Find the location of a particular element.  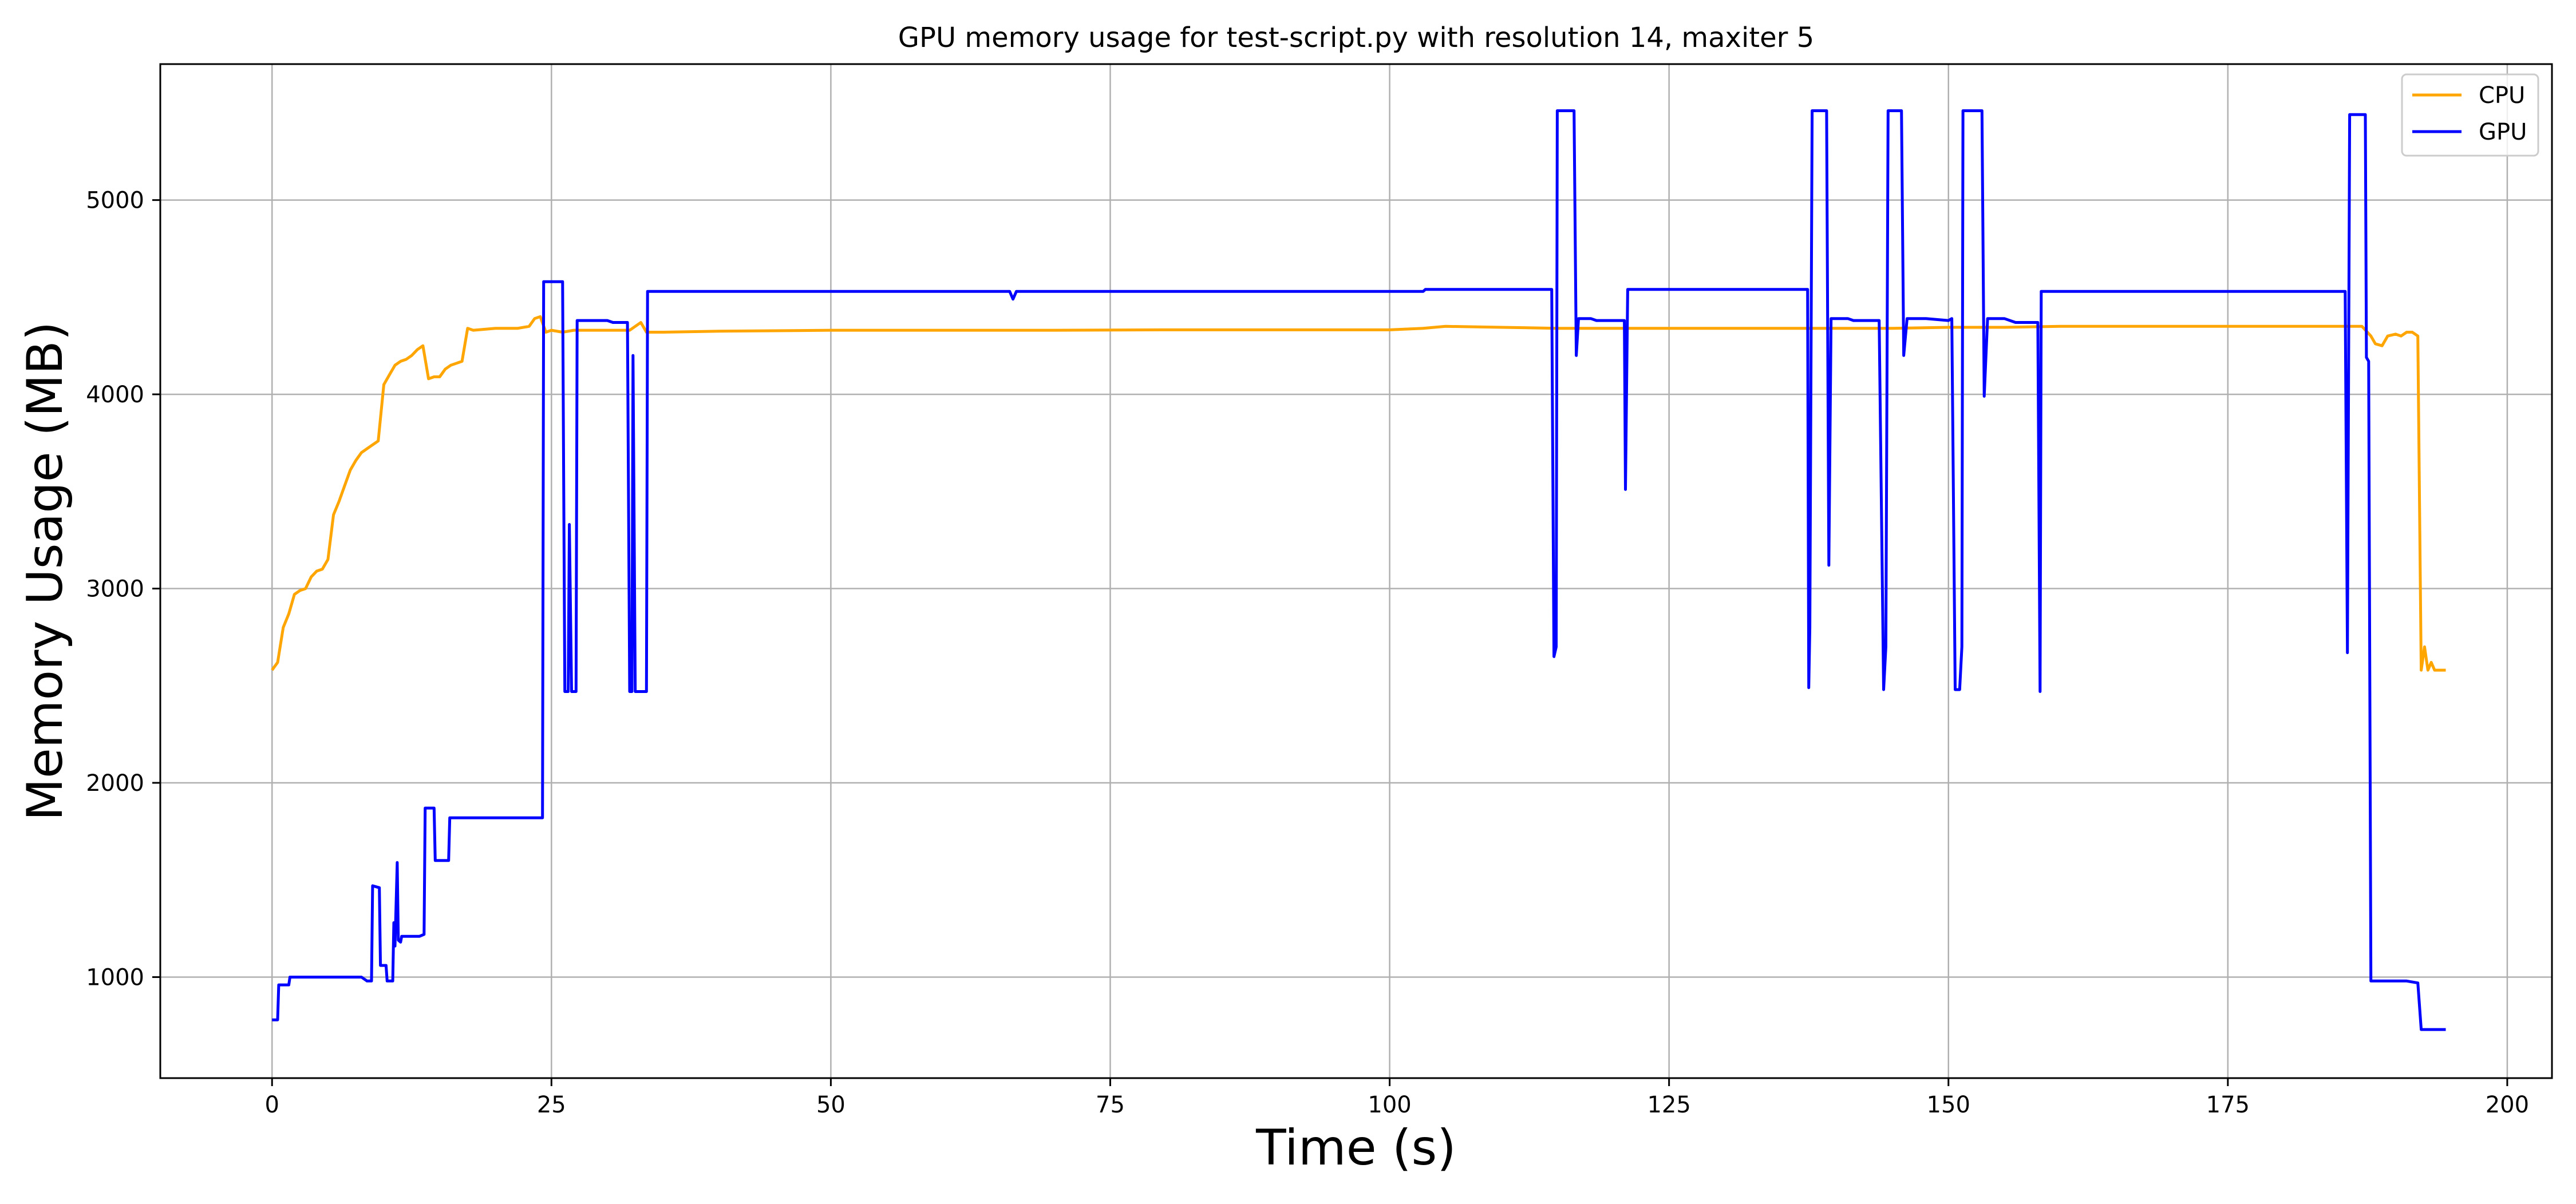

x-axis-label: Time (s) is located at coordinates (1355, 1148).